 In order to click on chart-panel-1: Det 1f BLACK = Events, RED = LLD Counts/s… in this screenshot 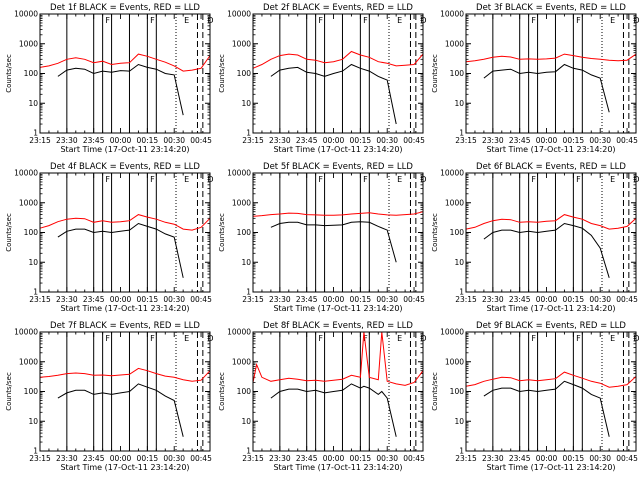, I will do `click(109, 78)`.